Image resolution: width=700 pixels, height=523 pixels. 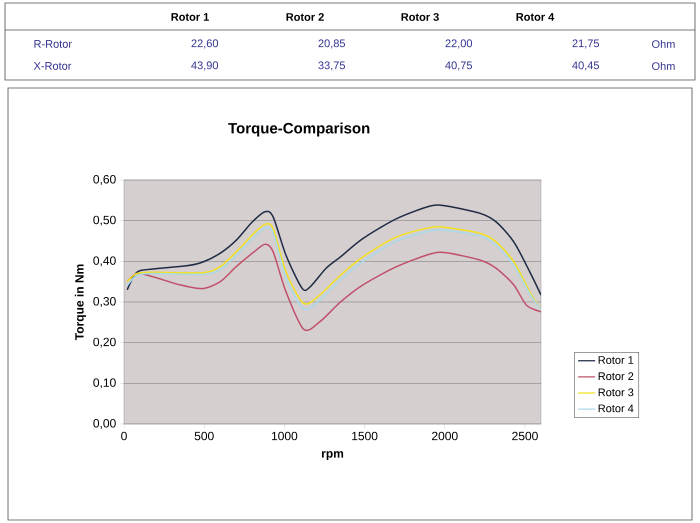 What do you see at coordinates (525, 436) in the screenshot?
I see `x-tick-label: 2500` at bounding box center [525, 436].